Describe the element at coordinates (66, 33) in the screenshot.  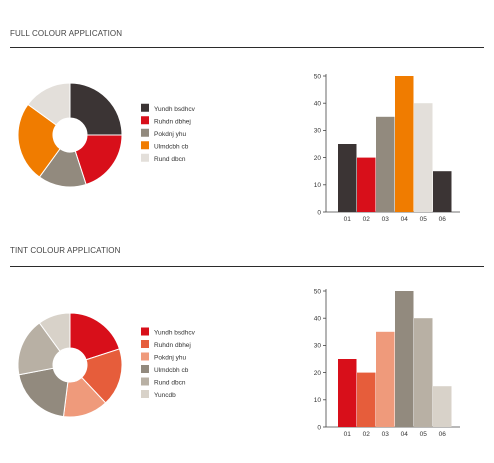
I see `section-title-full-colour: FULL COLOUR APPLICATION` at that location.